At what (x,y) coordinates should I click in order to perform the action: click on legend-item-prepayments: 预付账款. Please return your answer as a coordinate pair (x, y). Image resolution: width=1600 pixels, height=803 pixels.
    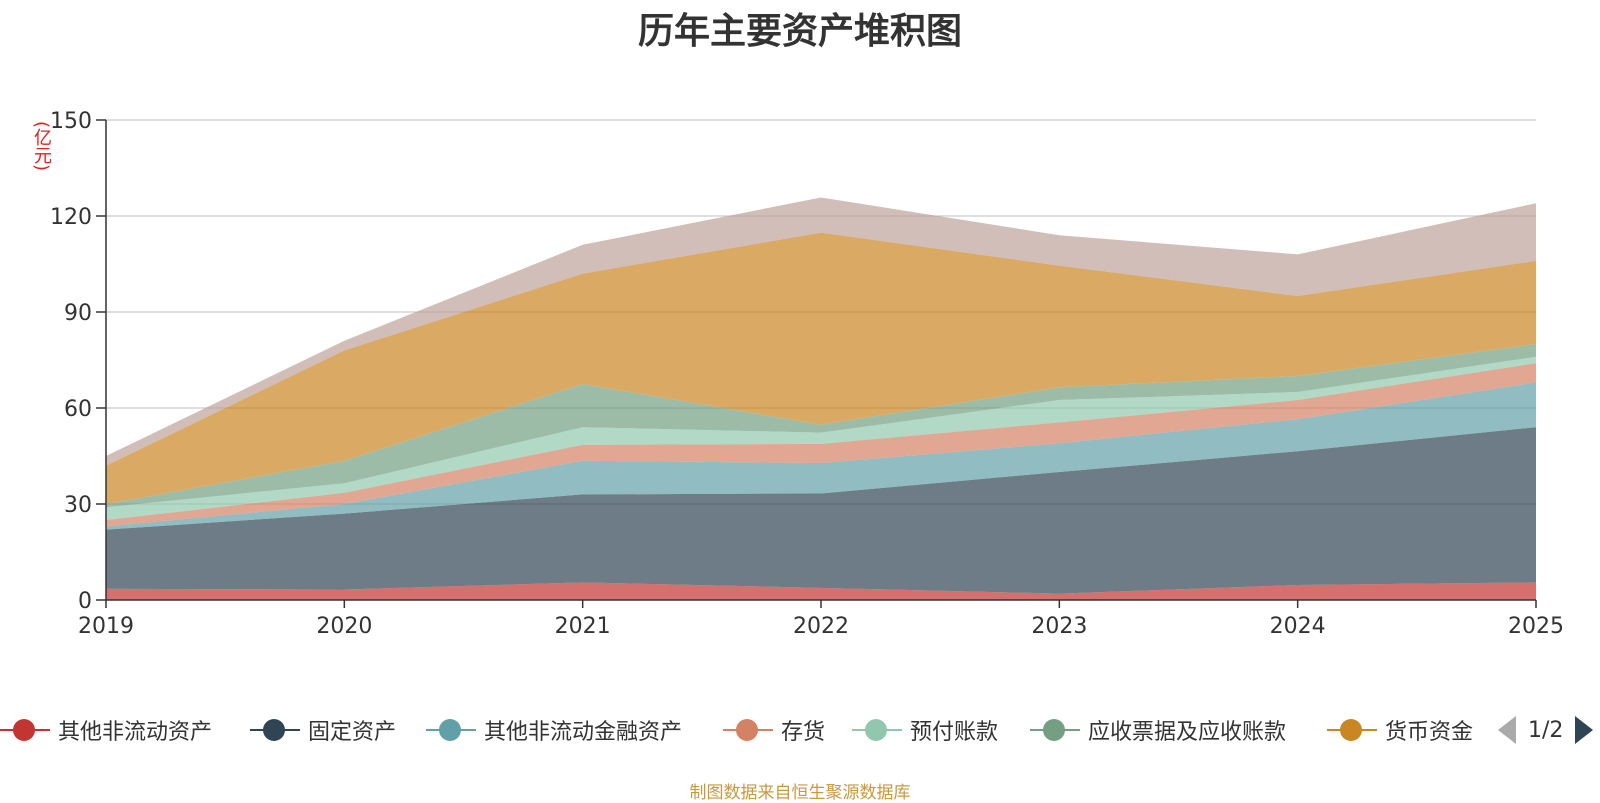
    Looking at the image, I should click on (925, 730).